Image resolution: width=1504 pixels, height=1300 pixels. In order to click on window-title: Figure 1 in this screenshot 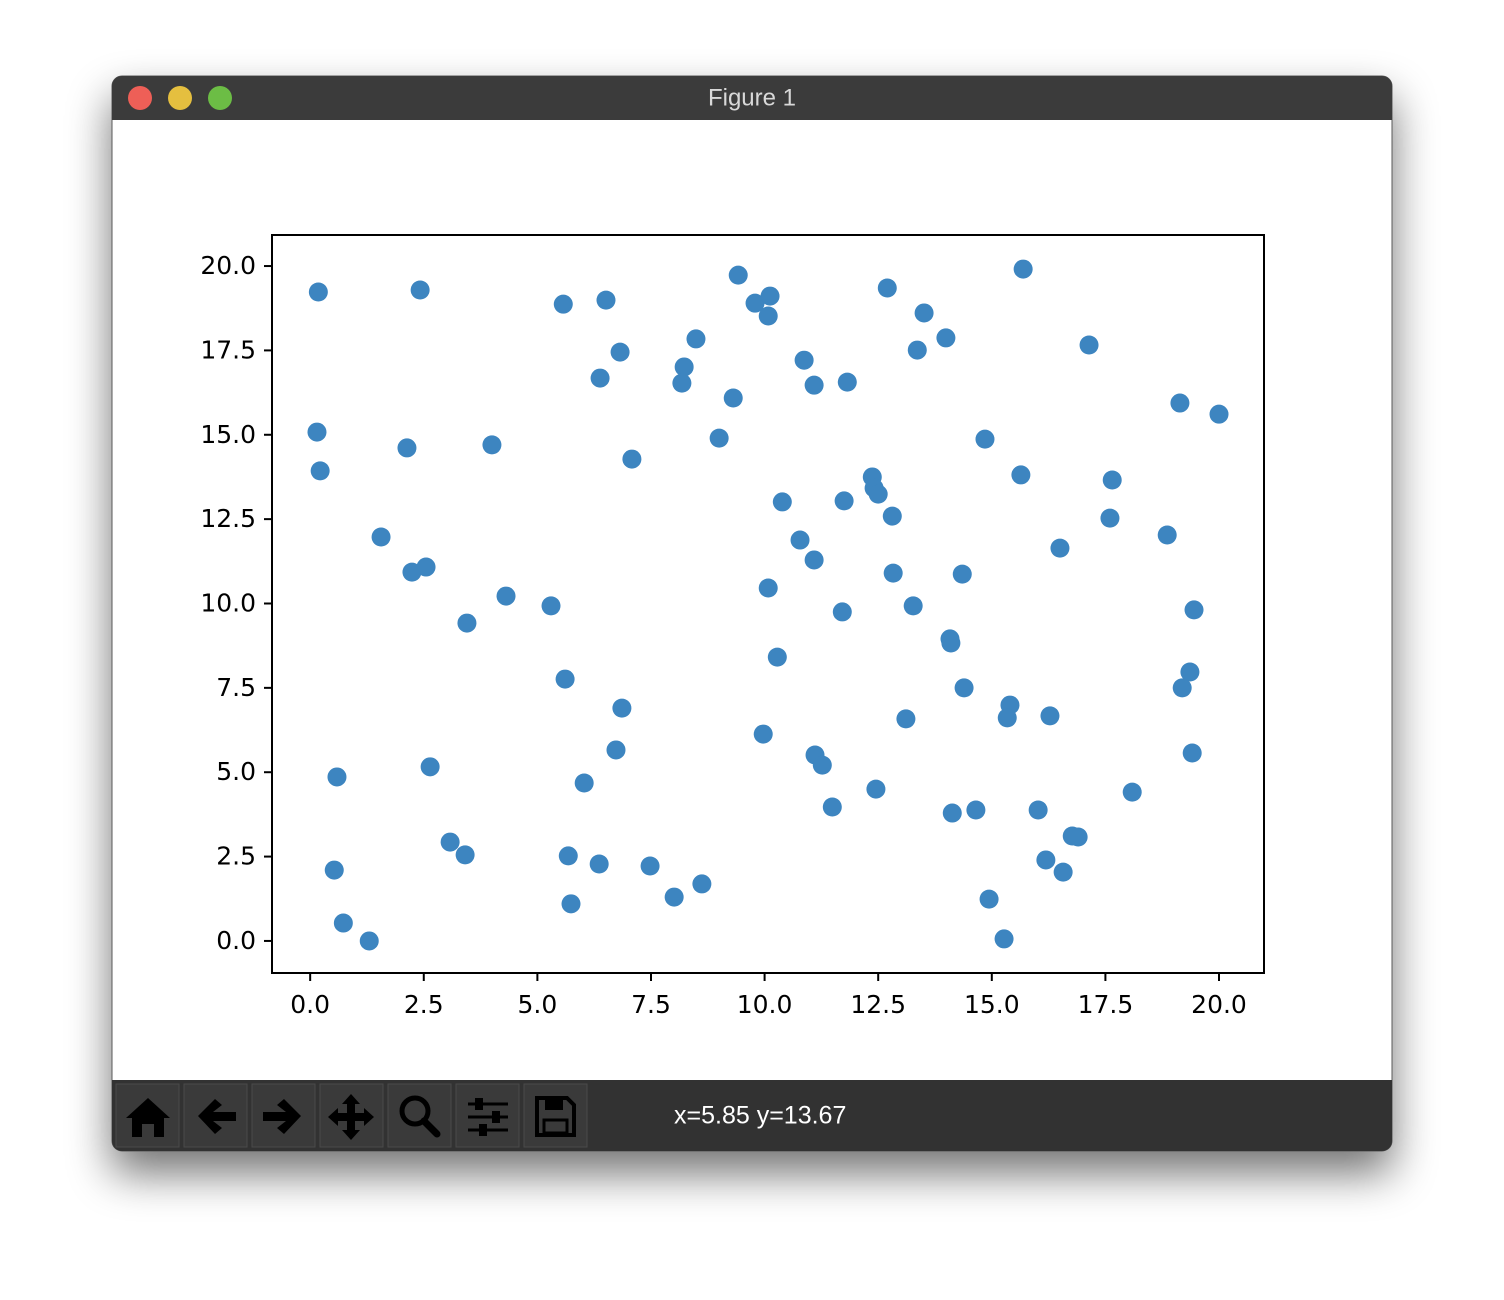, I will do `click(752, 97)`.